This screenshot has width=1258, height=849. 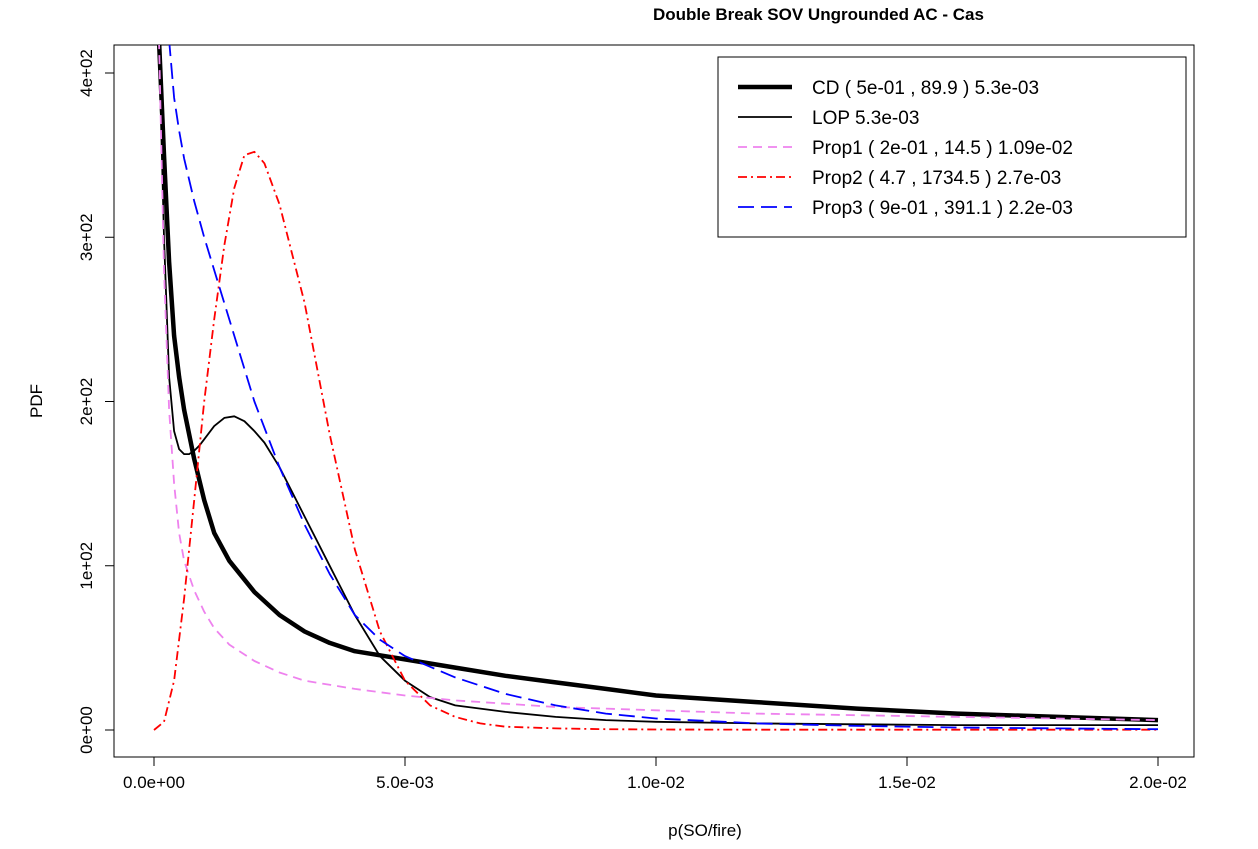 What do you see at coordinates (86, 566) in the screenshot?
I see `y-tick-label: 1e+02` at bounding box center [86, 566].